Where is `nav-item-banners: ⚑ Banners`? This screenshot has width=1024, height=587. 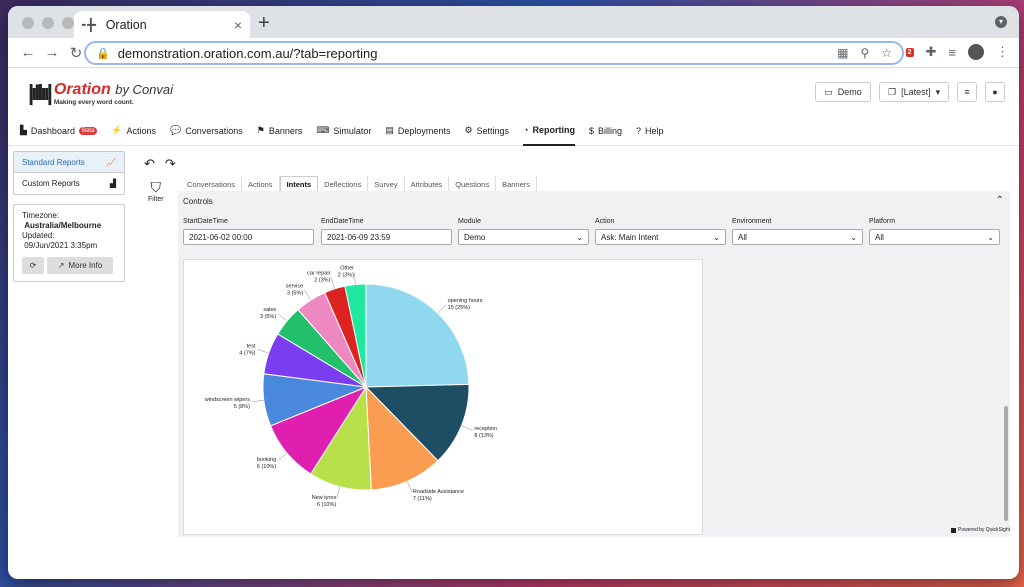 nav-item-banners: ⚑ Banners is located at coordinates (280, 131).